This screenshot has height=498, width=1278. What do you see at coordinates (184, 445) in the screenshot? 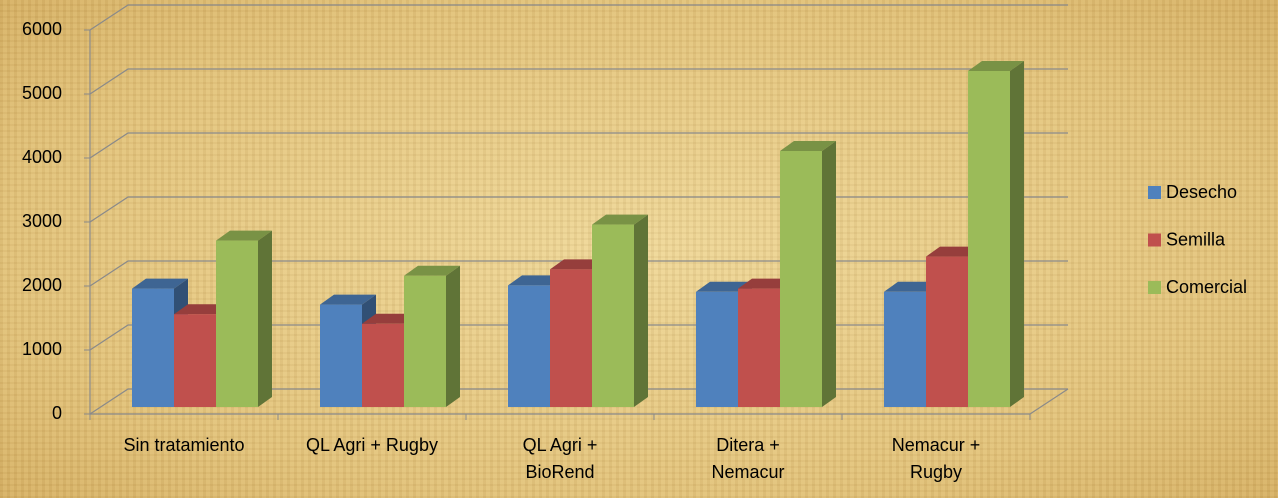
I see `x-tick-label: Sin tratamiento` at bounding box center [184, 445].